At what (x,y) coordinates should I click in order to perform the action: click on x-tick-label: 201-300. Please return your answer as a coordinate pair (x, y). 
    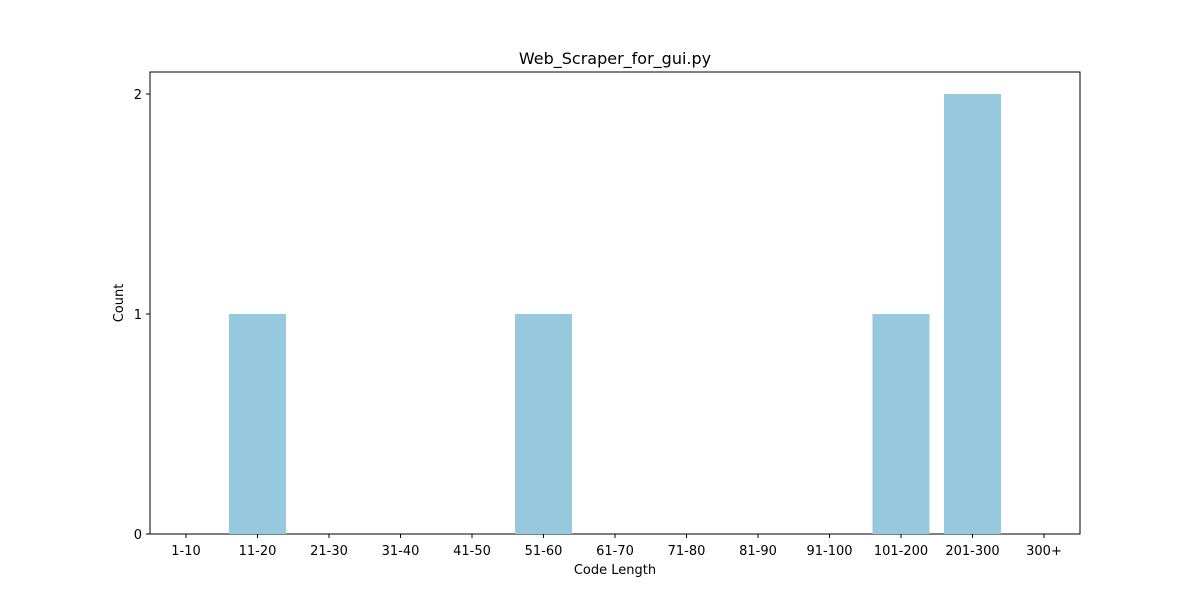
    Looking at the image, I should click on (972, 551).